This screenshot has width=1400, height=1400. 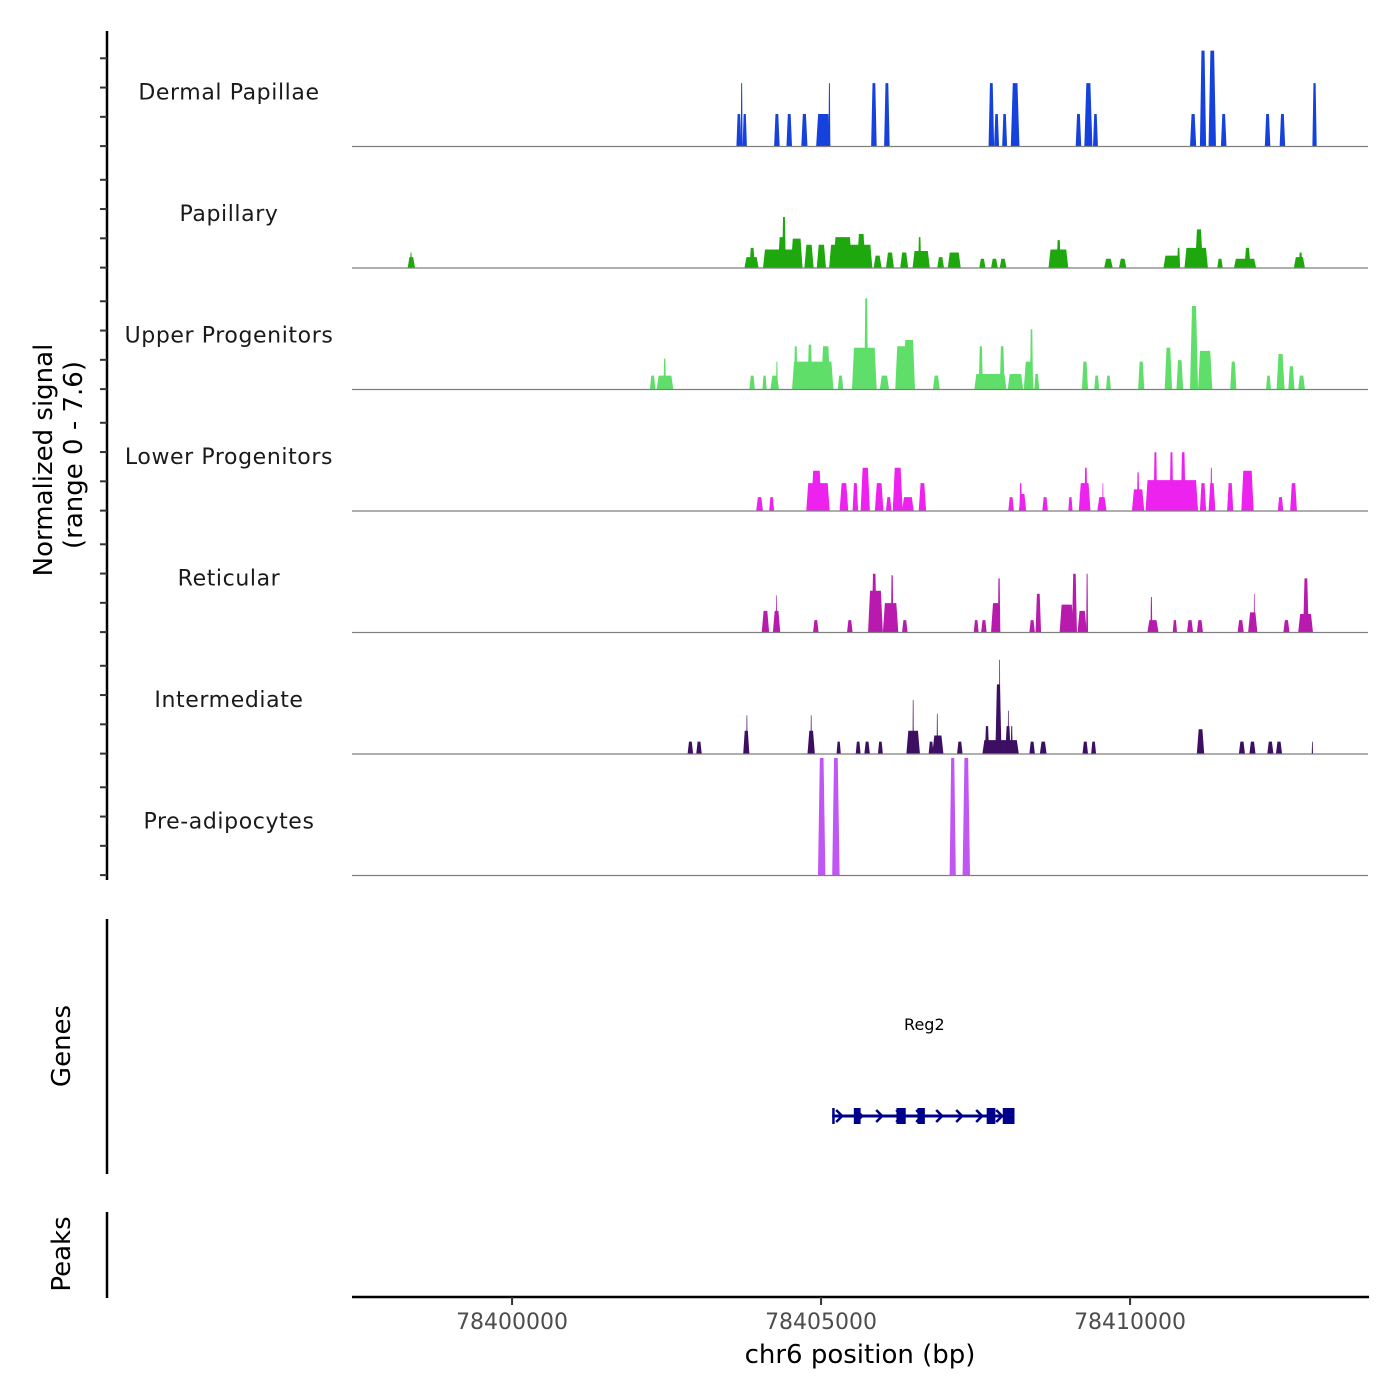 What do you see at coordinates (229, 457) in the screenshot?
I see `track-label: Lower Progenitors` at bounding box center [229, 457].